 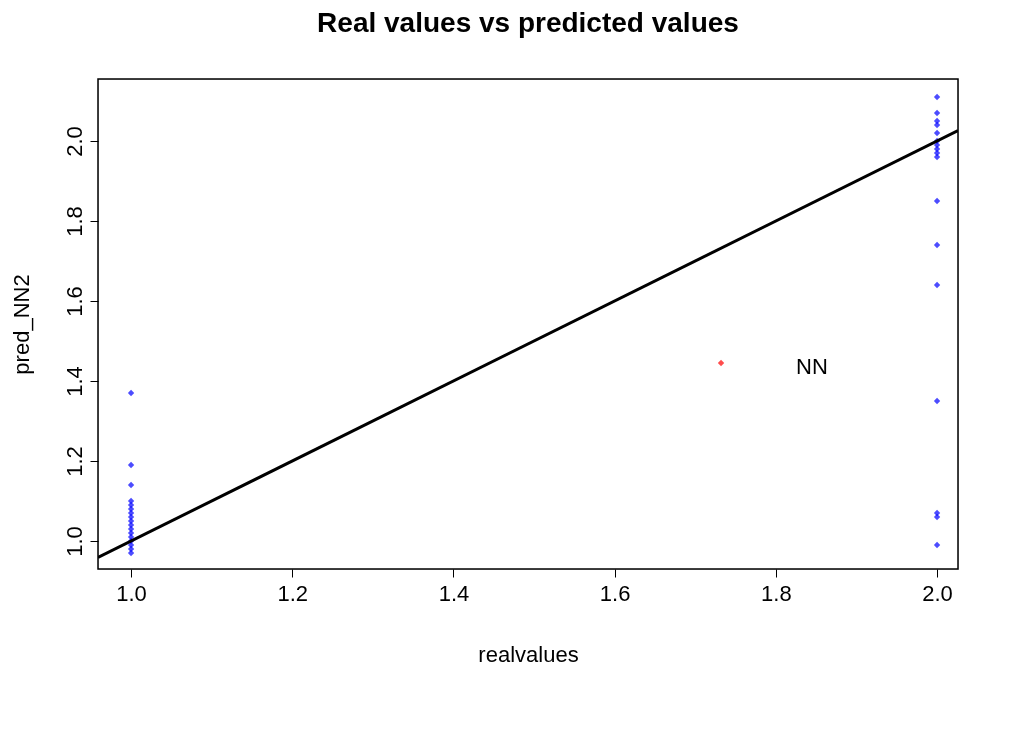 I want to click on x-tick-label: 1.8, so click(x=776, y=593).